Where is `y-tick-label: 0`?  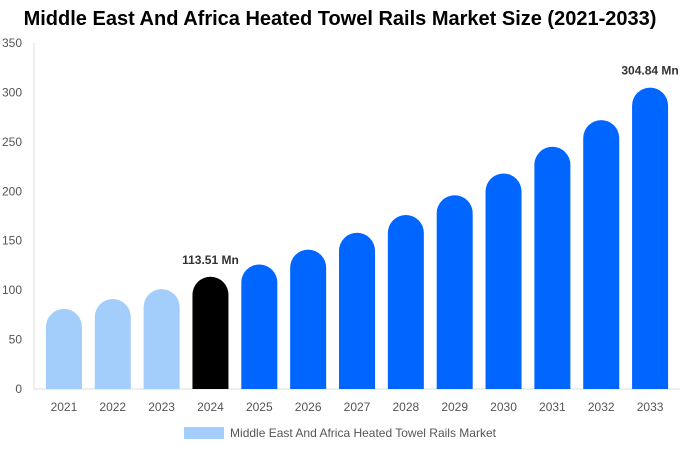 y-tick-label: 0 is located at coordinates (18, 389).